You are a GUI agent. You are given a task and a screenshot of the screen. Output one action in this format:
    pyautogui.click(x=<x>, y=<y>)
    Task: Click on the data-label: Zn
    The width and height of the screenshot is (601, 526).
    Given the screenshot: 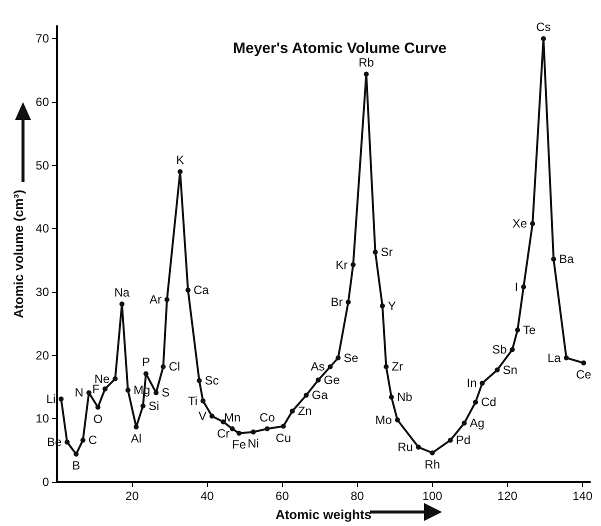 What is the action you would take?
    pyautogui.click(x=305, y=411)
    